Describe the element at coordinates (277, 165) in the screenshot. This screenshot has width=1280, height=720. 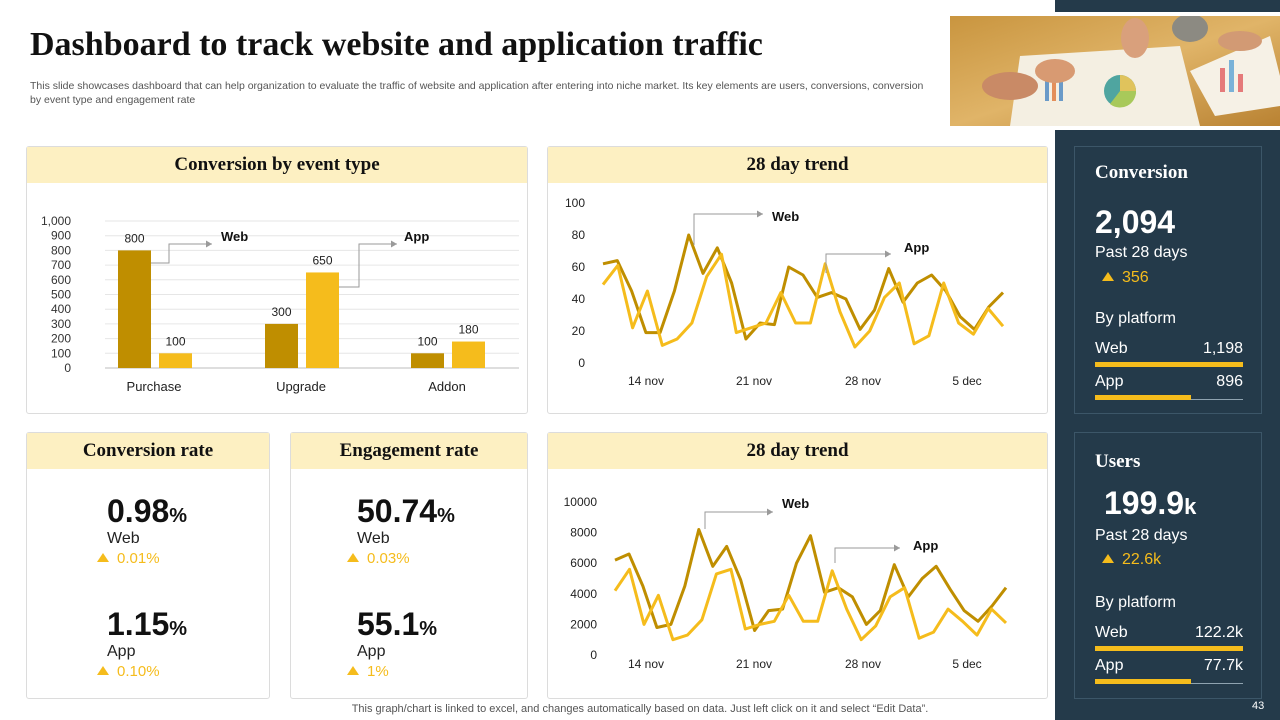
I see `conversion-by-event-title: Conversion by event type` at that location.